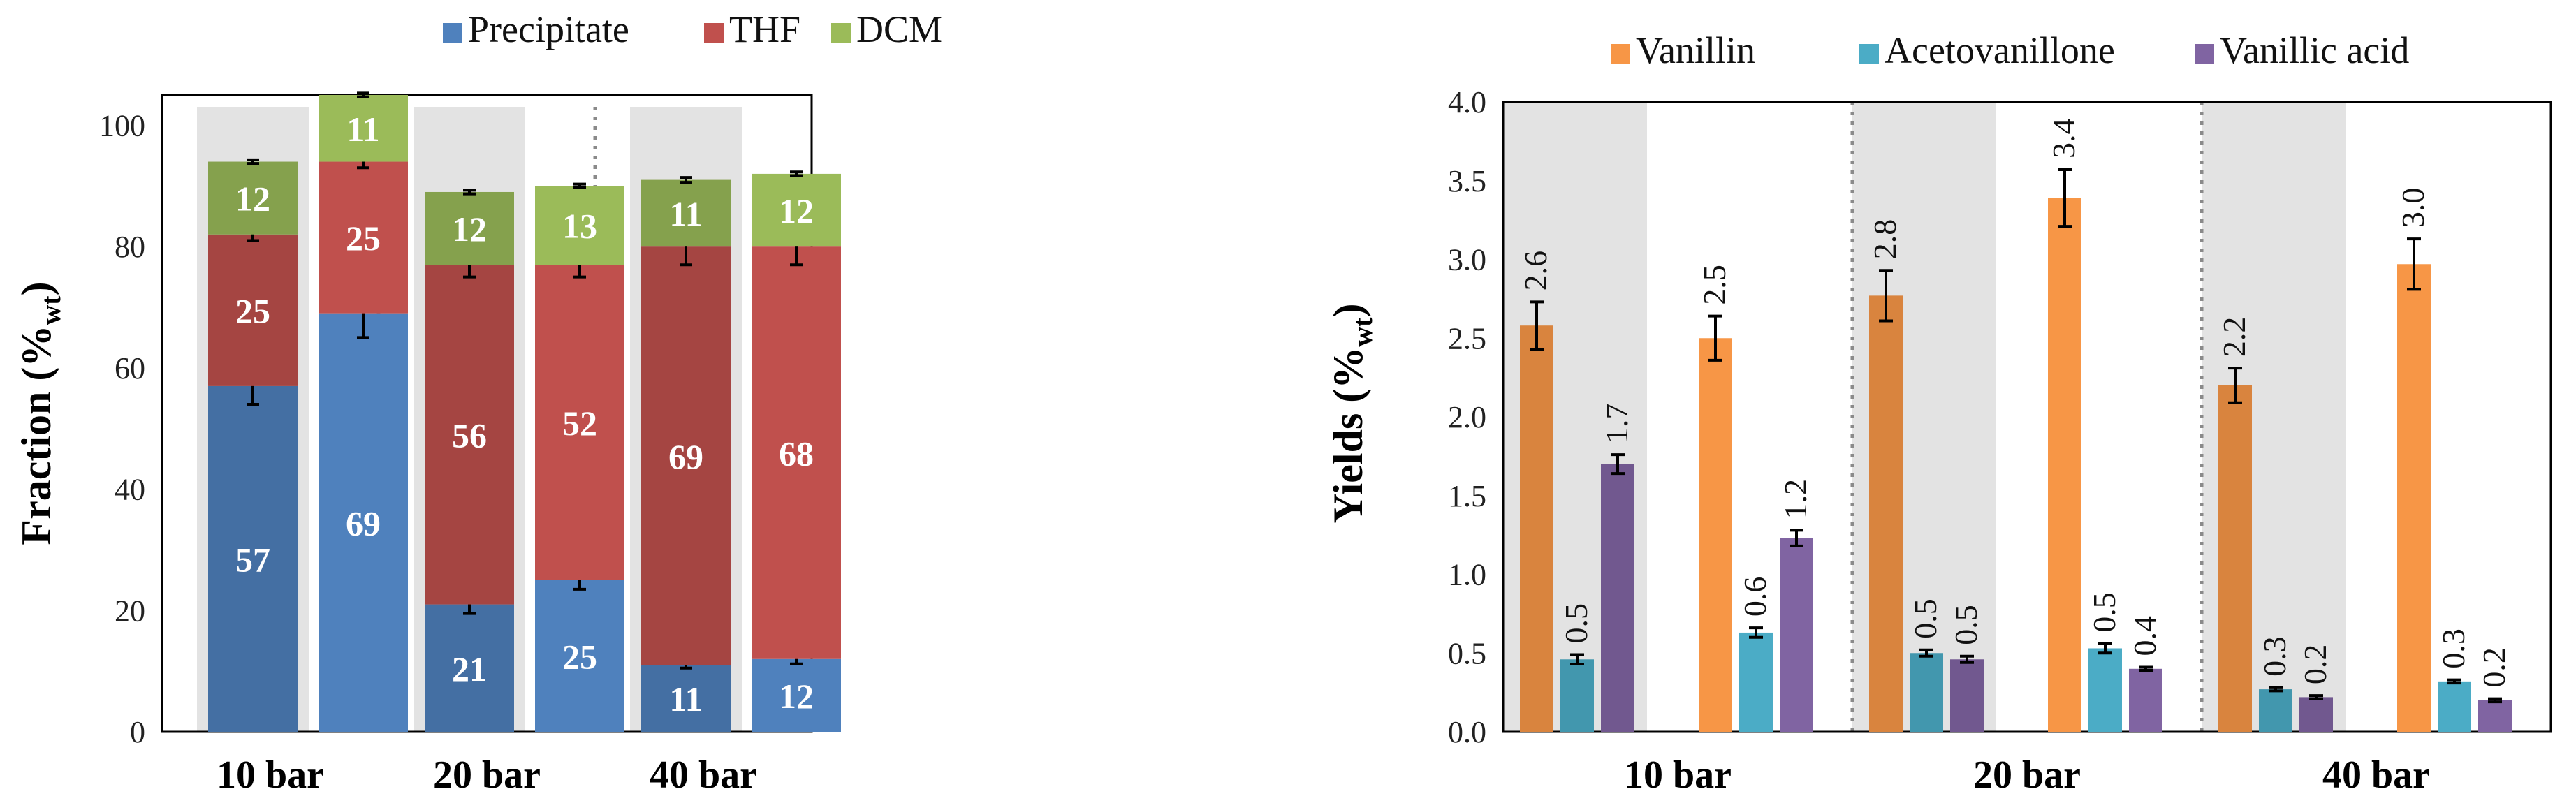 This screenshot has height=810, width=2576. Describe the element at coordinates (2000, 50) in the screenshot. I see `legend-label: Acetovanillone` at that location.